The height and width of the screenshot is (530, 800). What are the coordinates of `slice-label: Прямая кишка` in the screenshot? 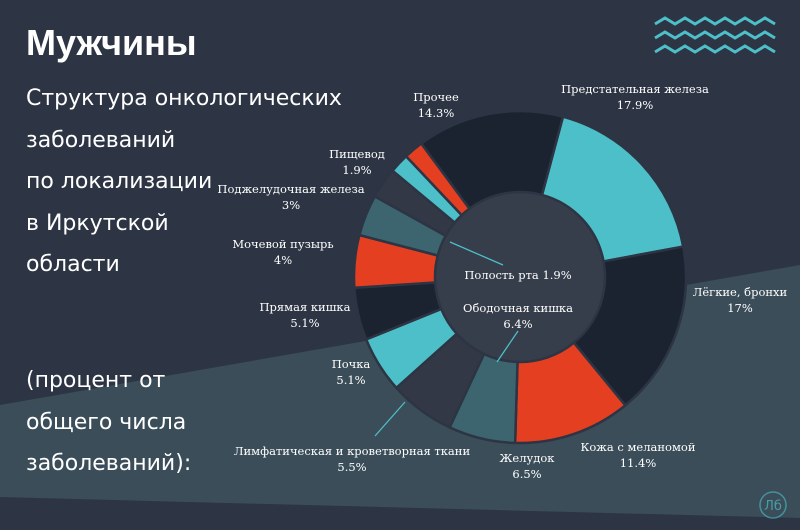 It's located at (305, 307).